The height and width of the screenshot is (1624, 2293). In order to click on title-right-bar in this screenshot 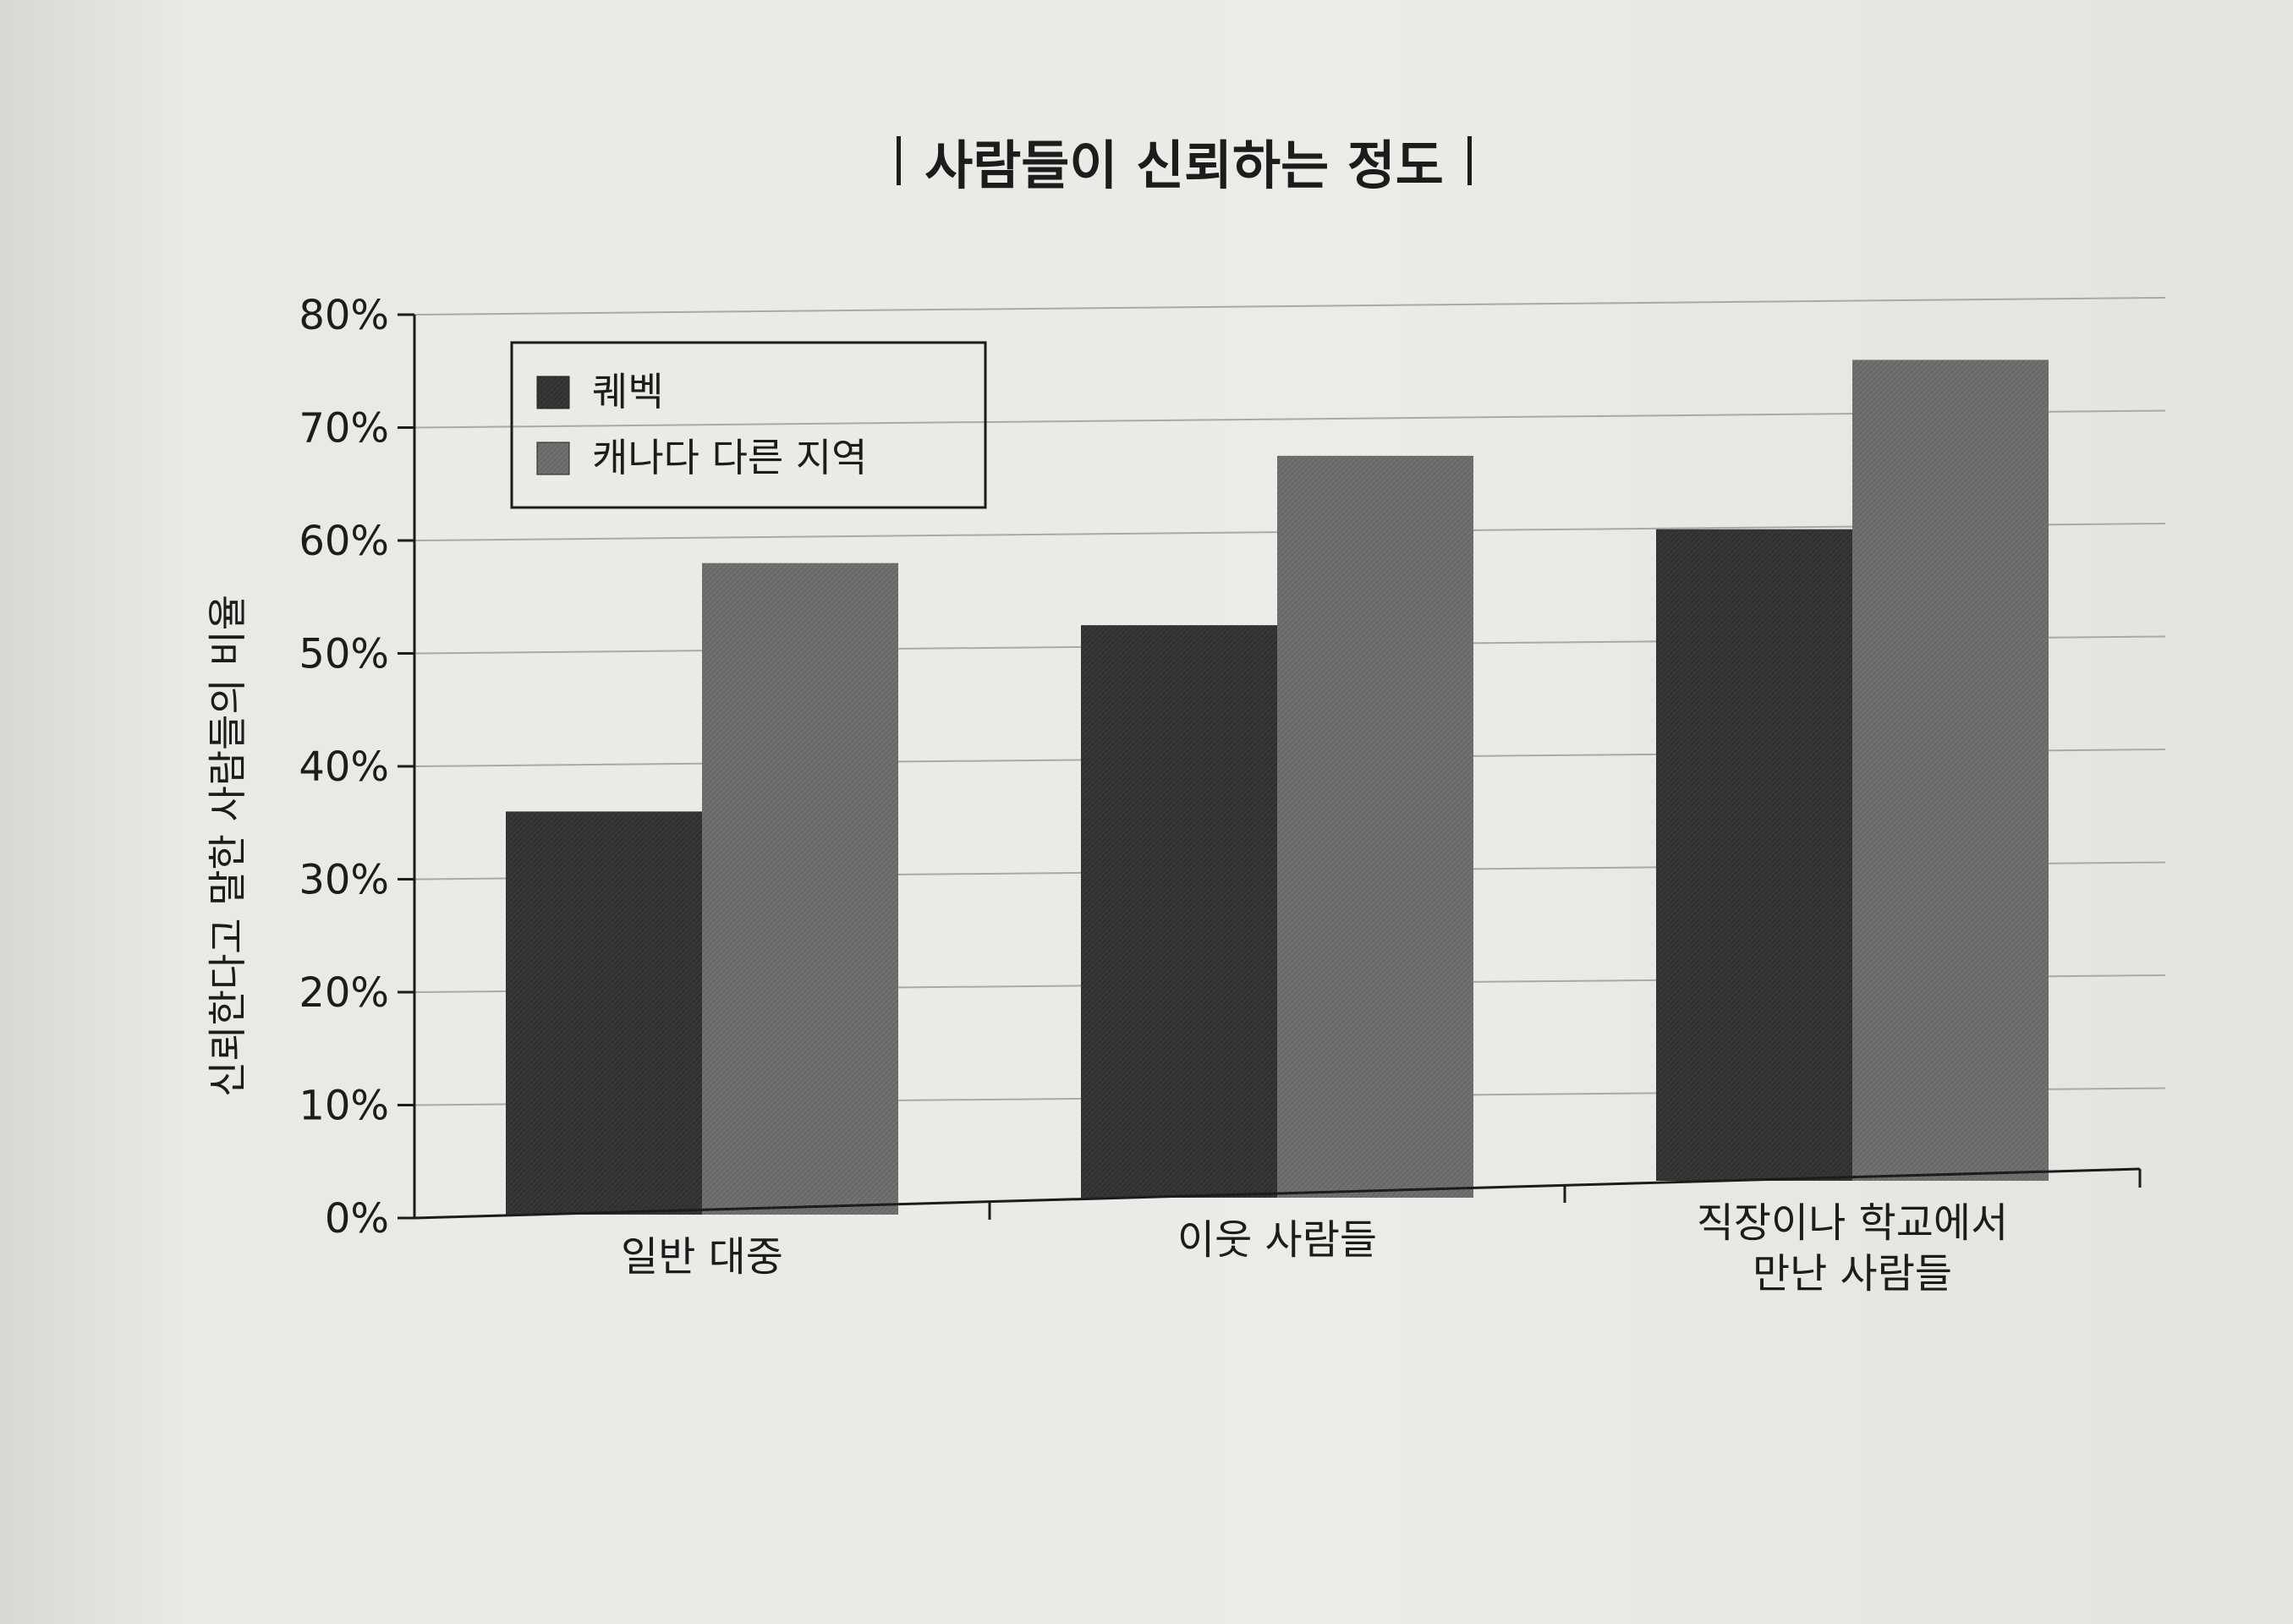, I will do `click(1469, 160)`.